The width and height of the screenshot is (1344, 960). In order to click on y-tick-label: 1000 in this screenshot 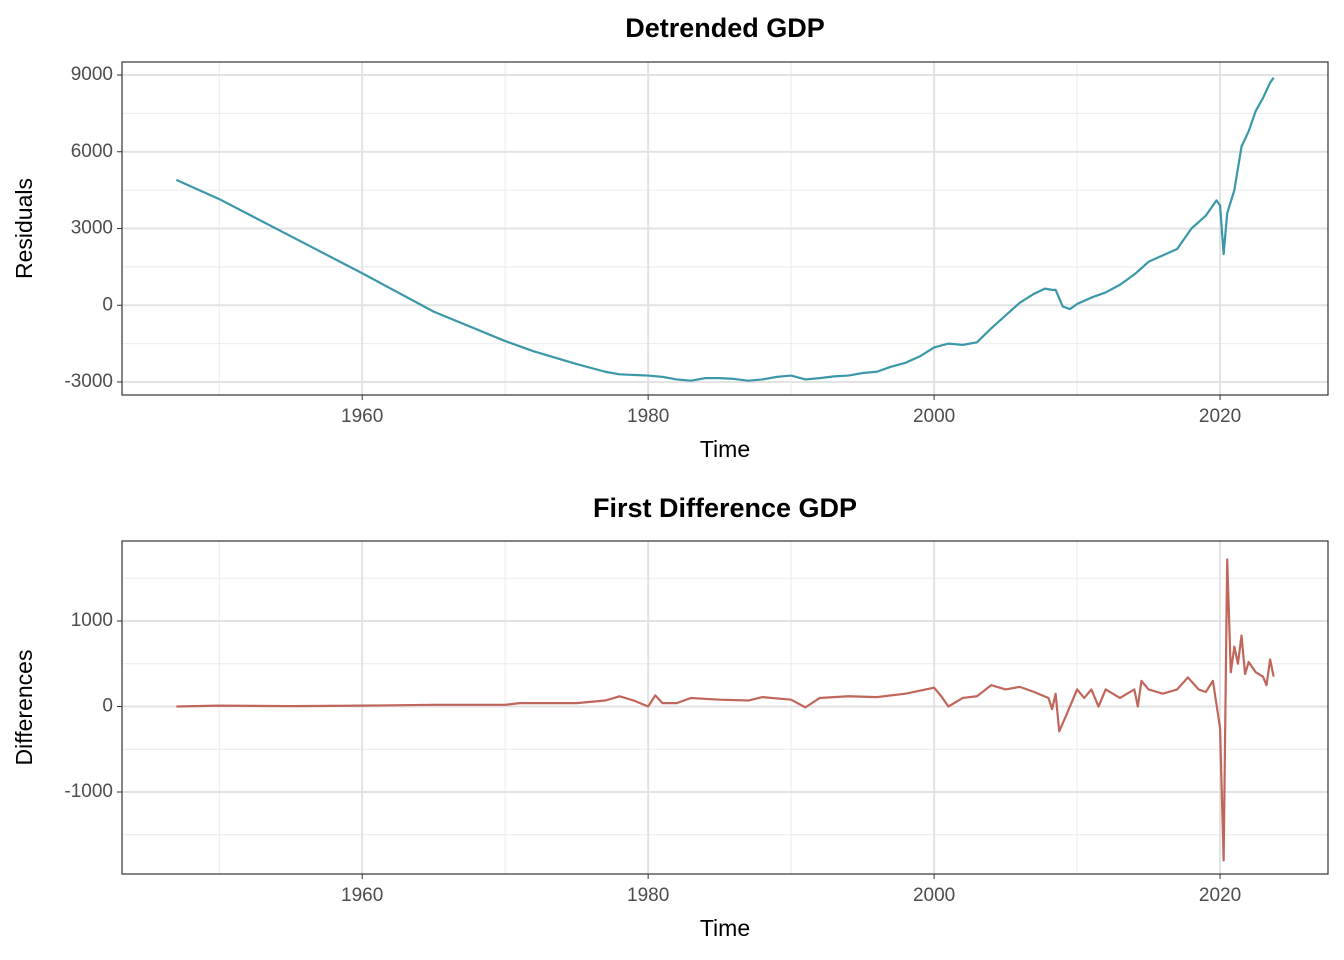, I will do `click(92, 620)`.